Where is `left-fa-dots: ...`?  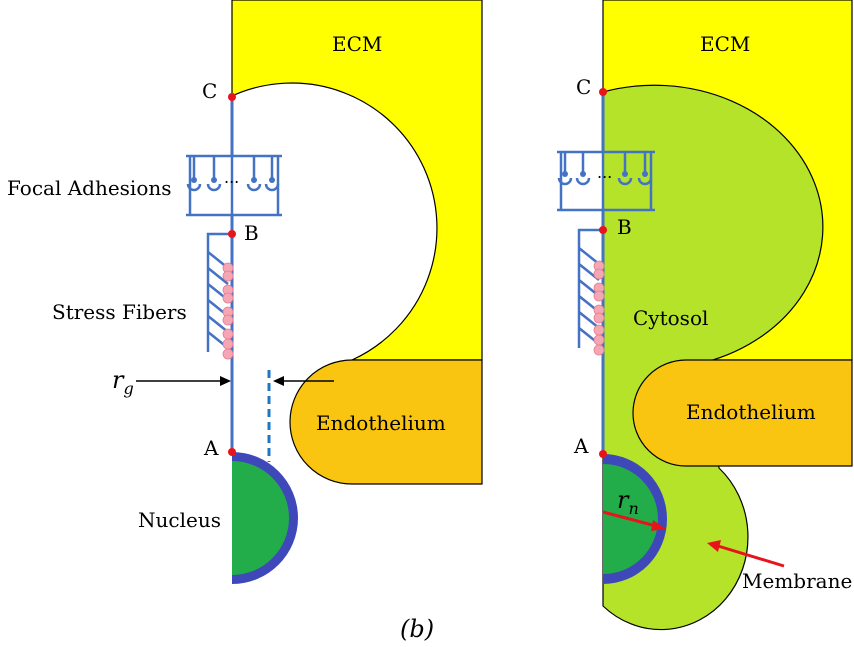
left-fa-dots: ... is located at coordinates (231, 177).